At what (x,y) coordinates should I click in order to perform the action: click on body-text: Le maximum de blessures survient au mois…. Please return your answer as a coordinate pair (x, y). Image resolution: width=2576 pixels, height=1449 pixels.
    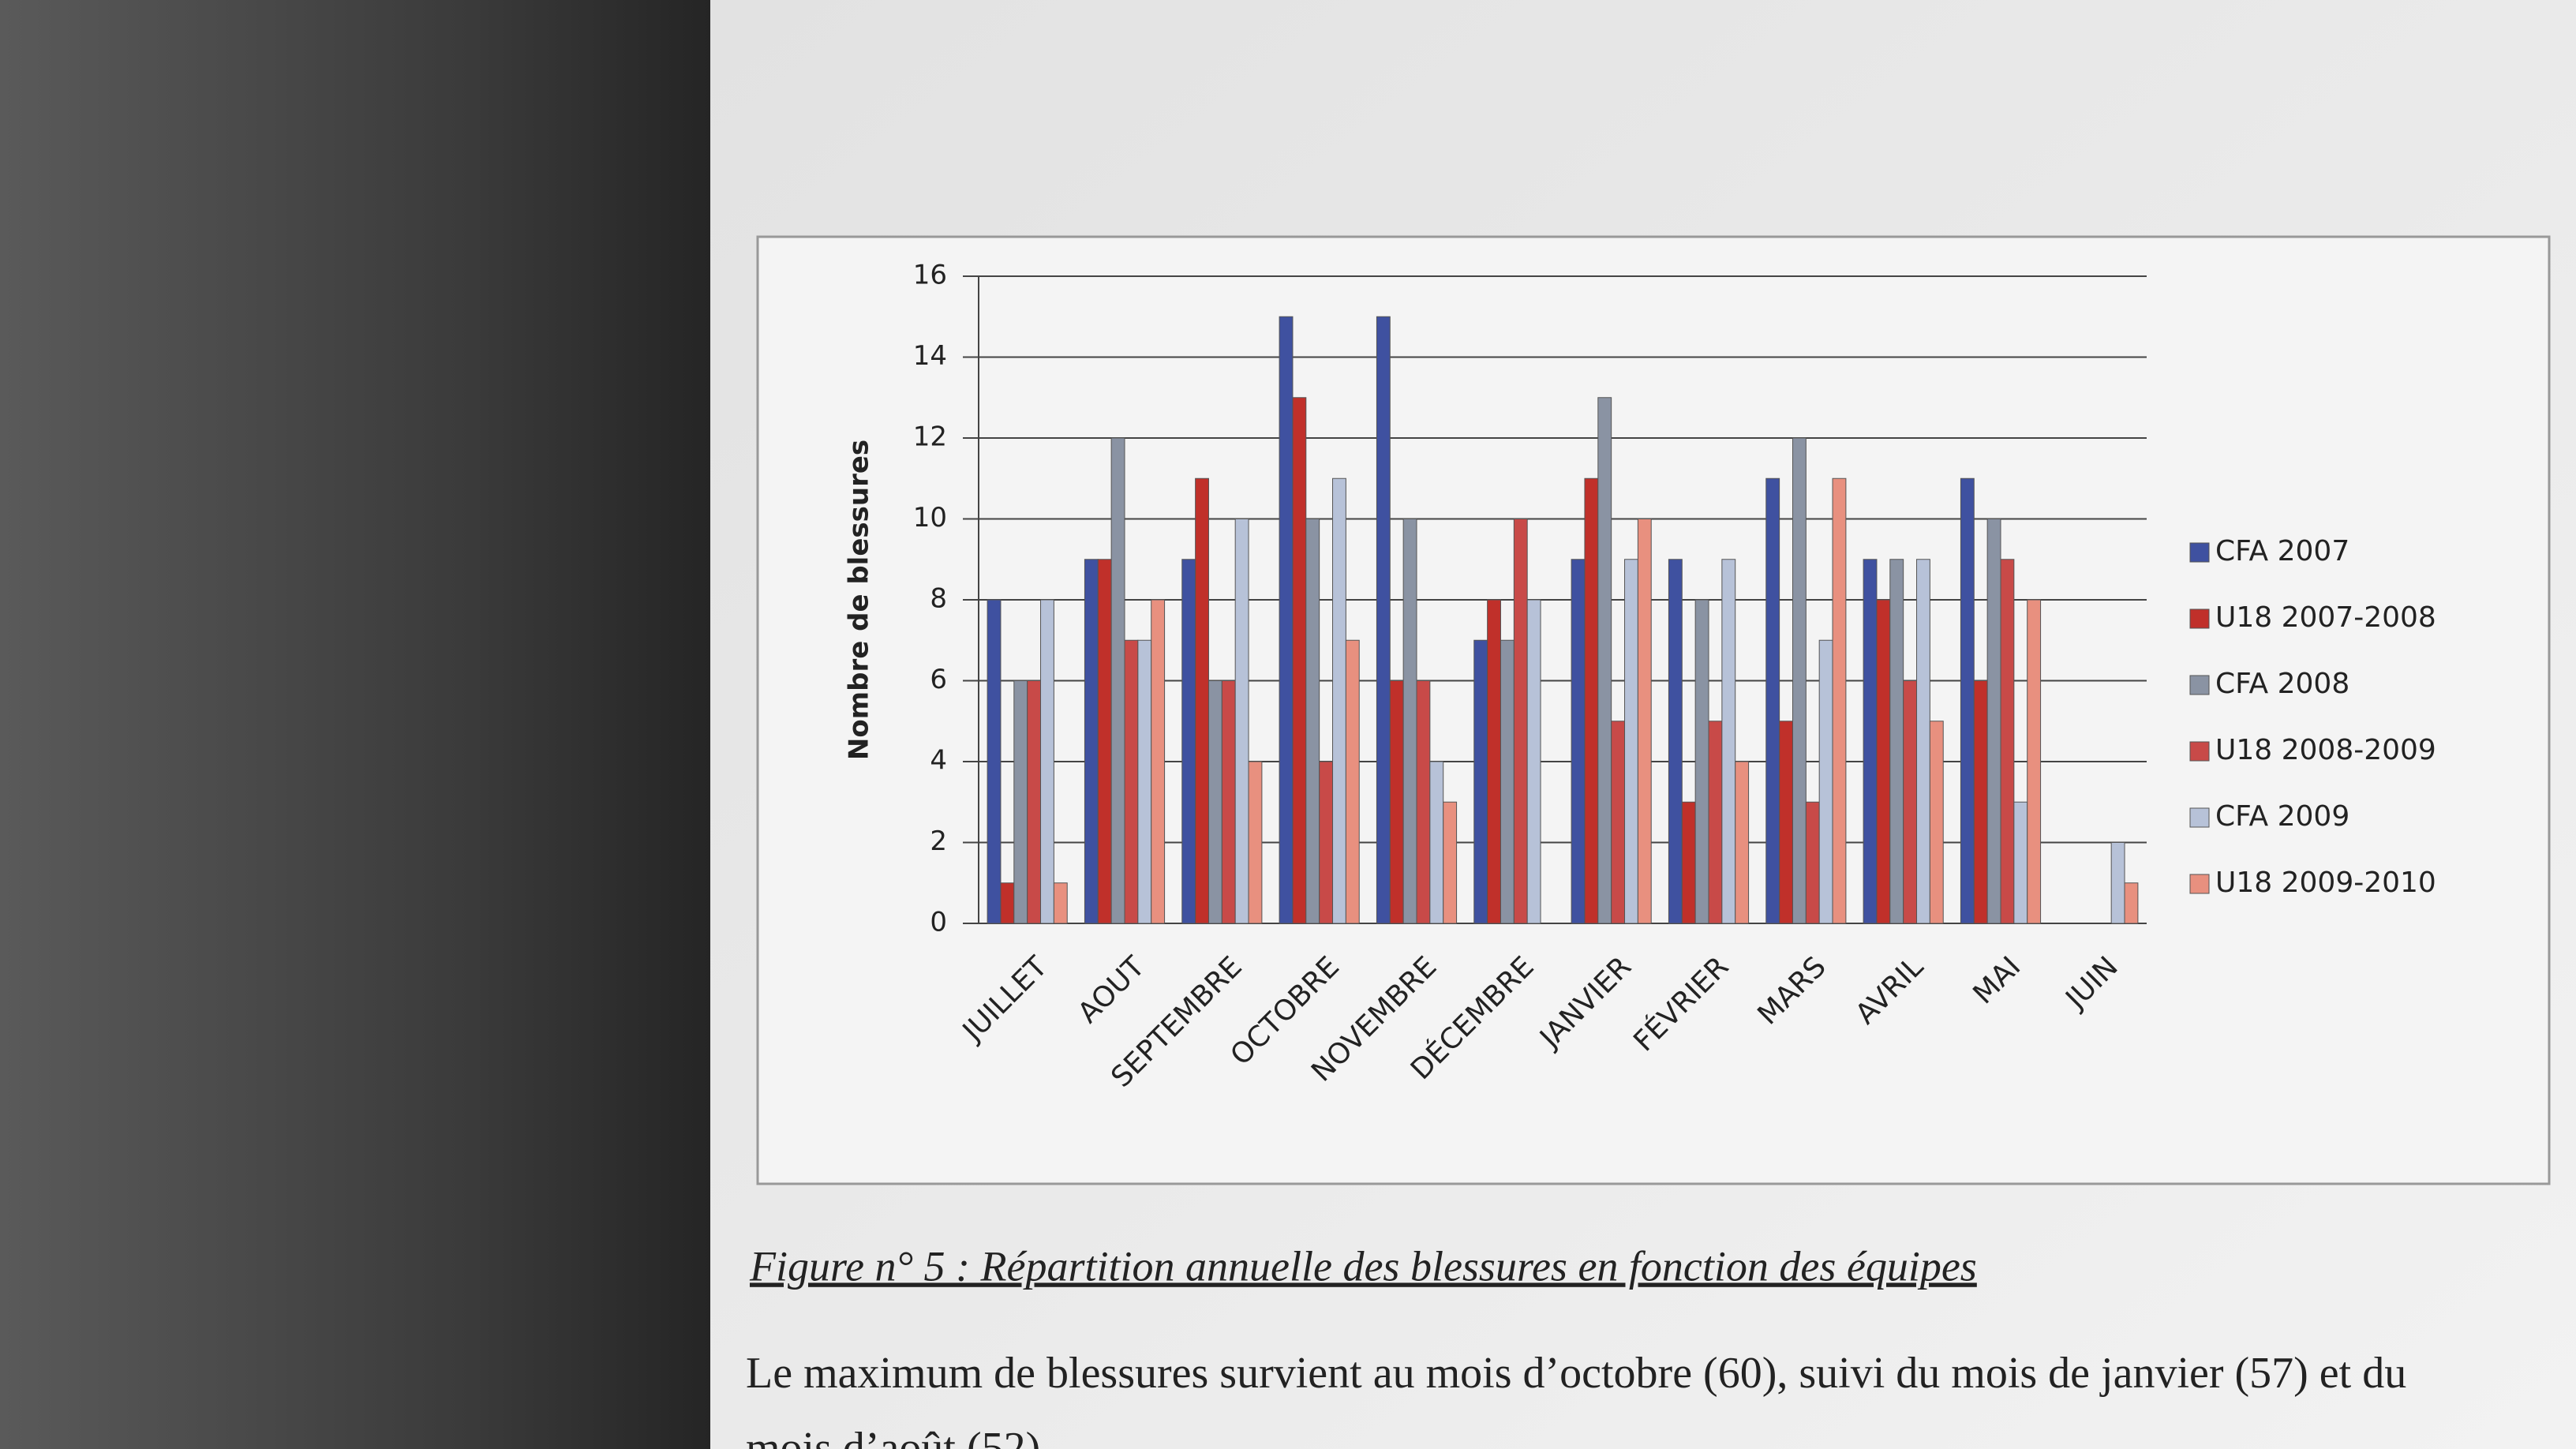
    Looking at the image, I should click on (1576, 1373).